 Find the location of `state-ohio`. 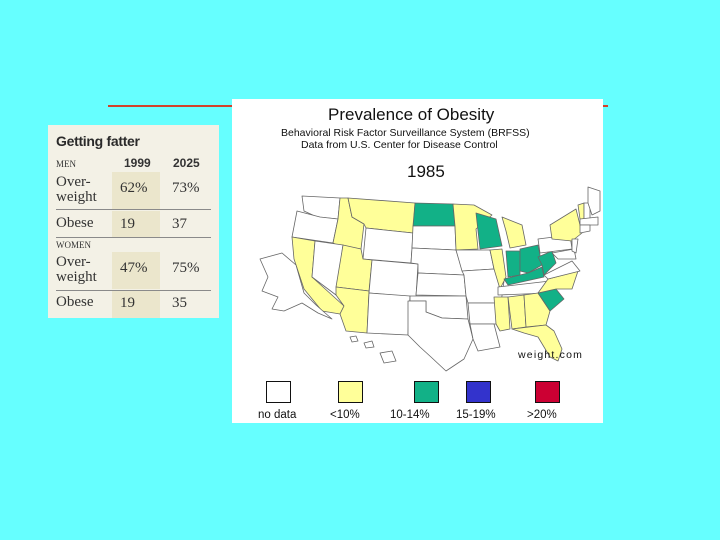

state-ohio is located at coordinates (531, 259).